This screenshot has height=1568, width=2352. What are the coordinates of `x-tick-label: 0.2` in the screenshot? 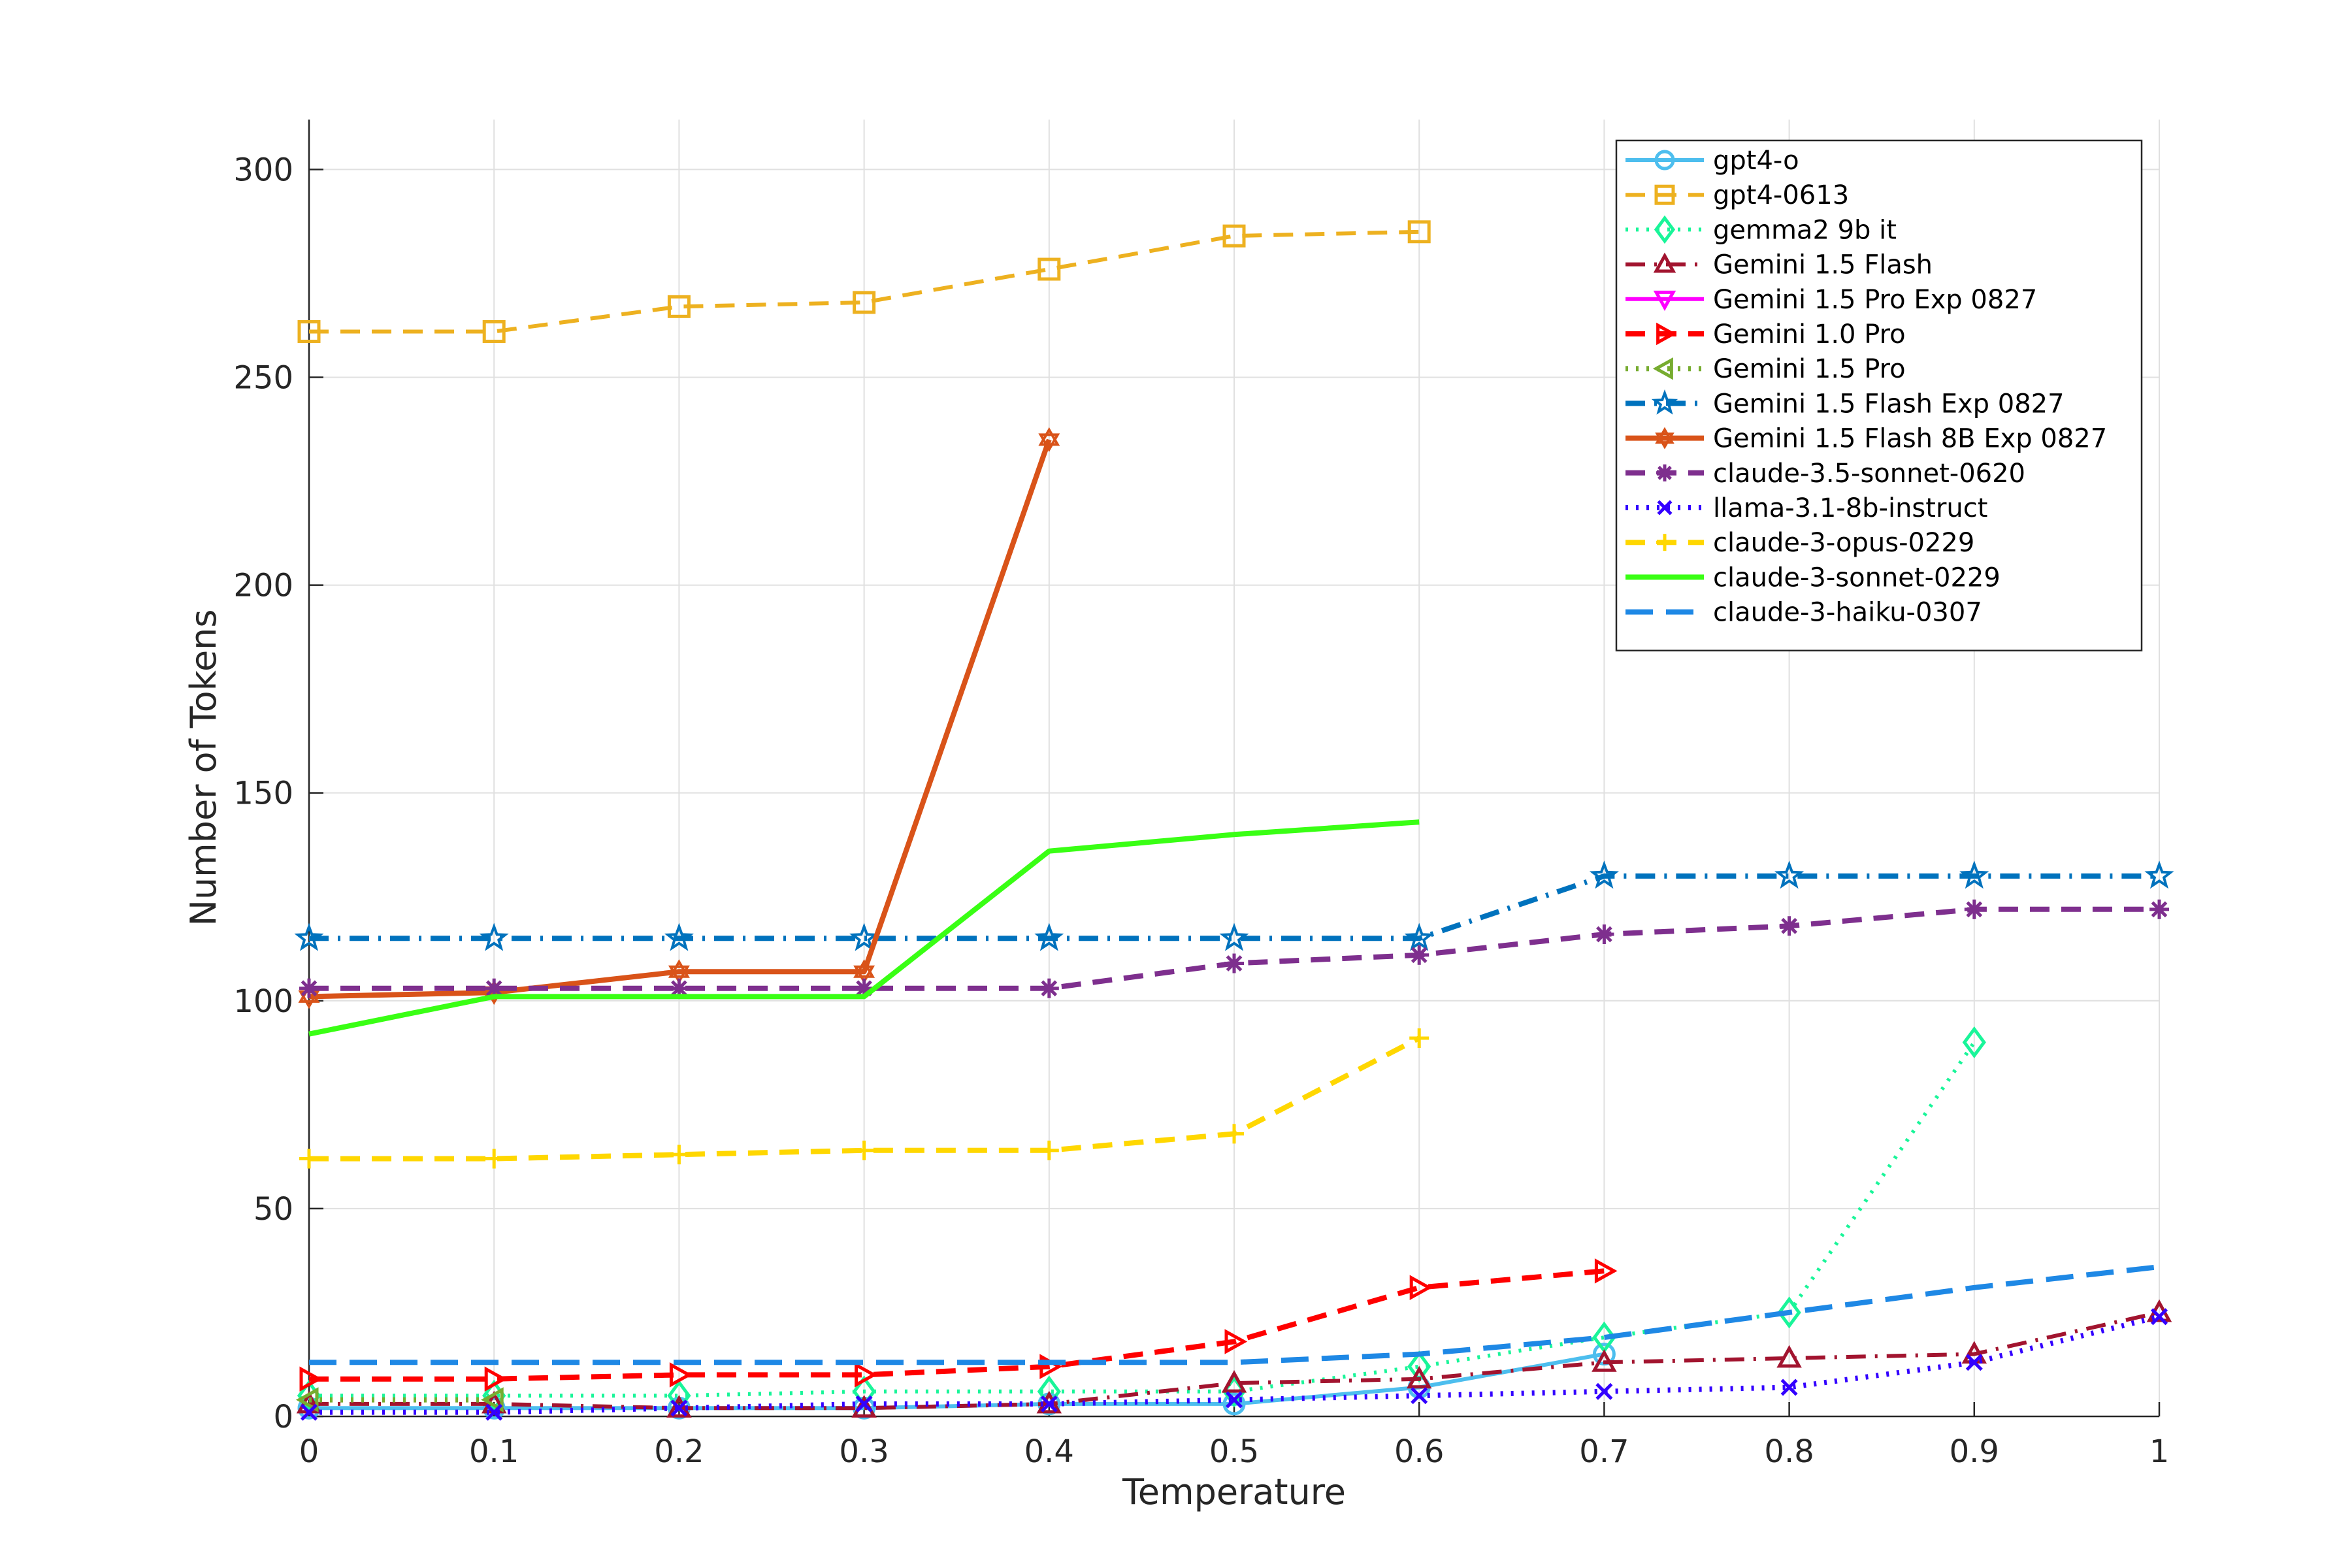 It's located at (679, 1451).